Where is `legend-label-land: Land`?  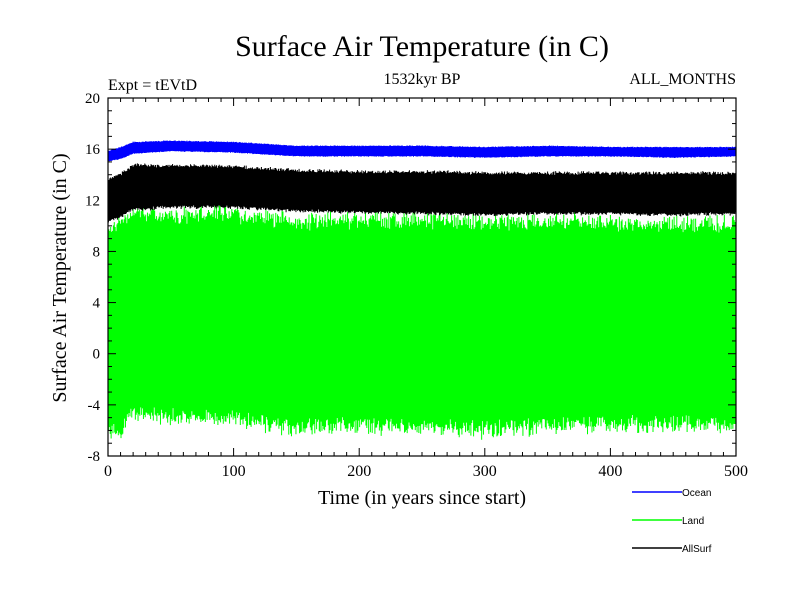 legend-label-land: Land is located at coordinates (693, 521).